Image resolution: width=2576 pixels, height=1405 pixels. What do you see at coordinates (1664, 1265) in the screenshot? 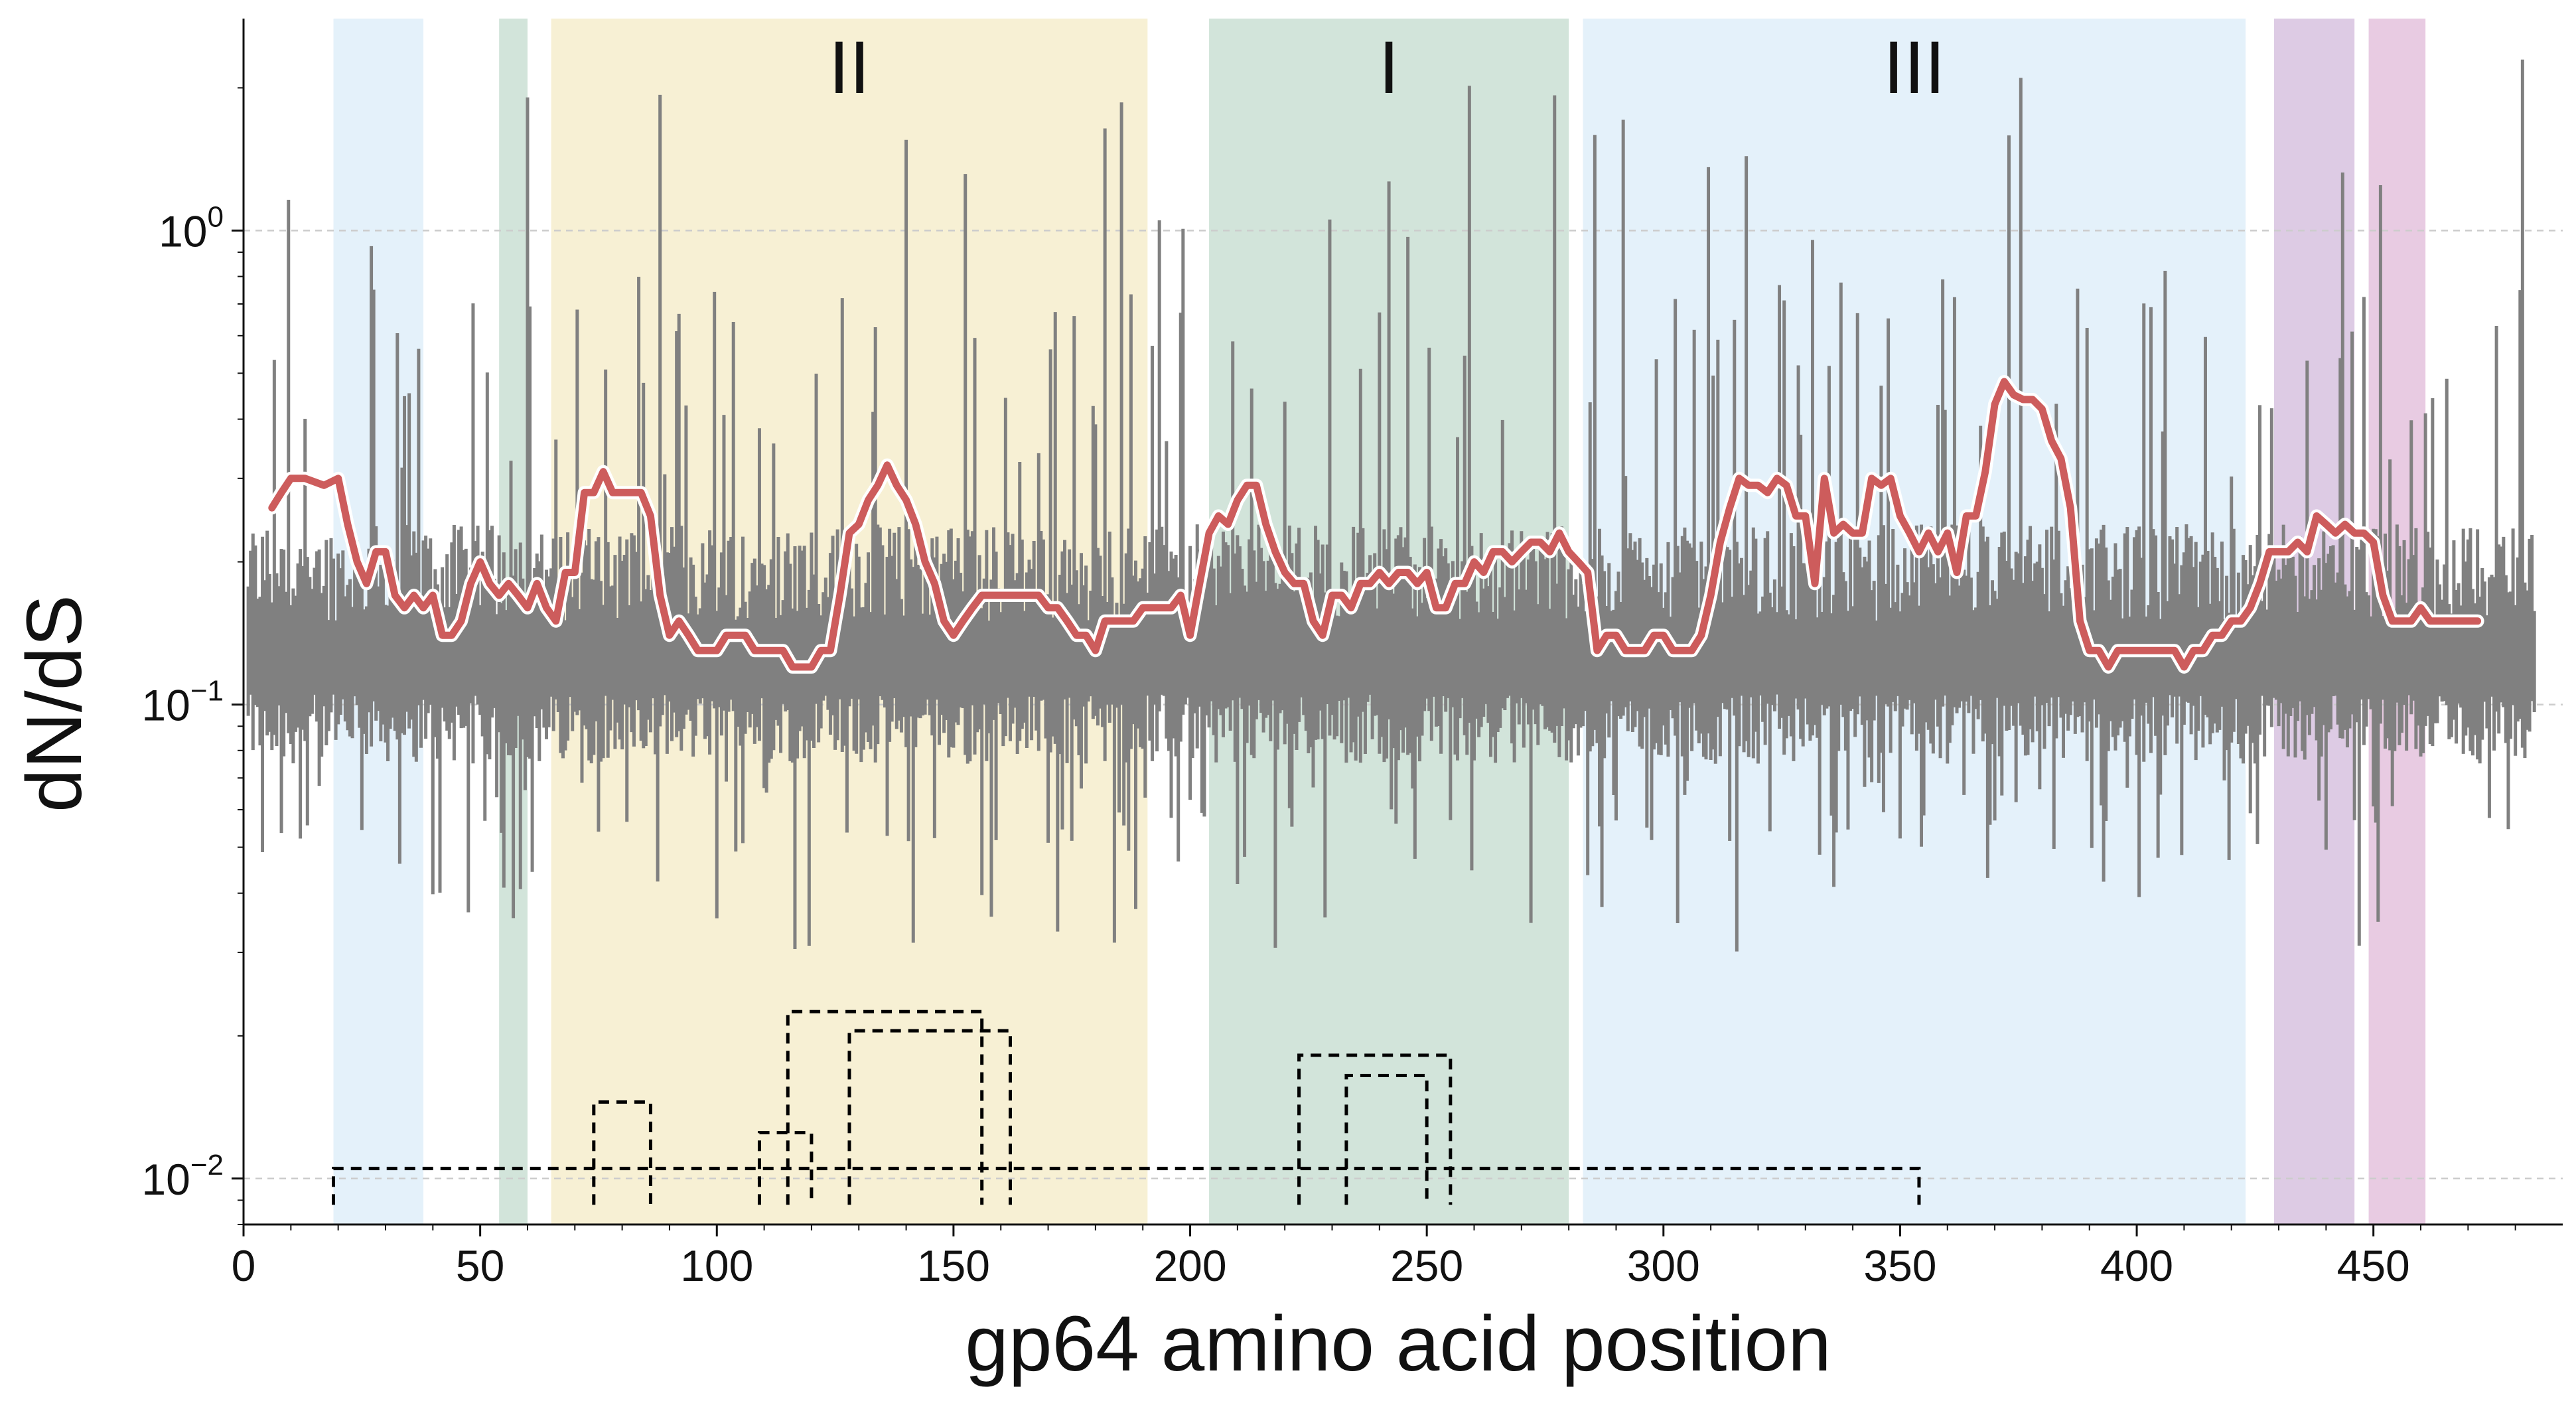
I see `x-tick-label: 300` at bounding box center [1664, 1265].